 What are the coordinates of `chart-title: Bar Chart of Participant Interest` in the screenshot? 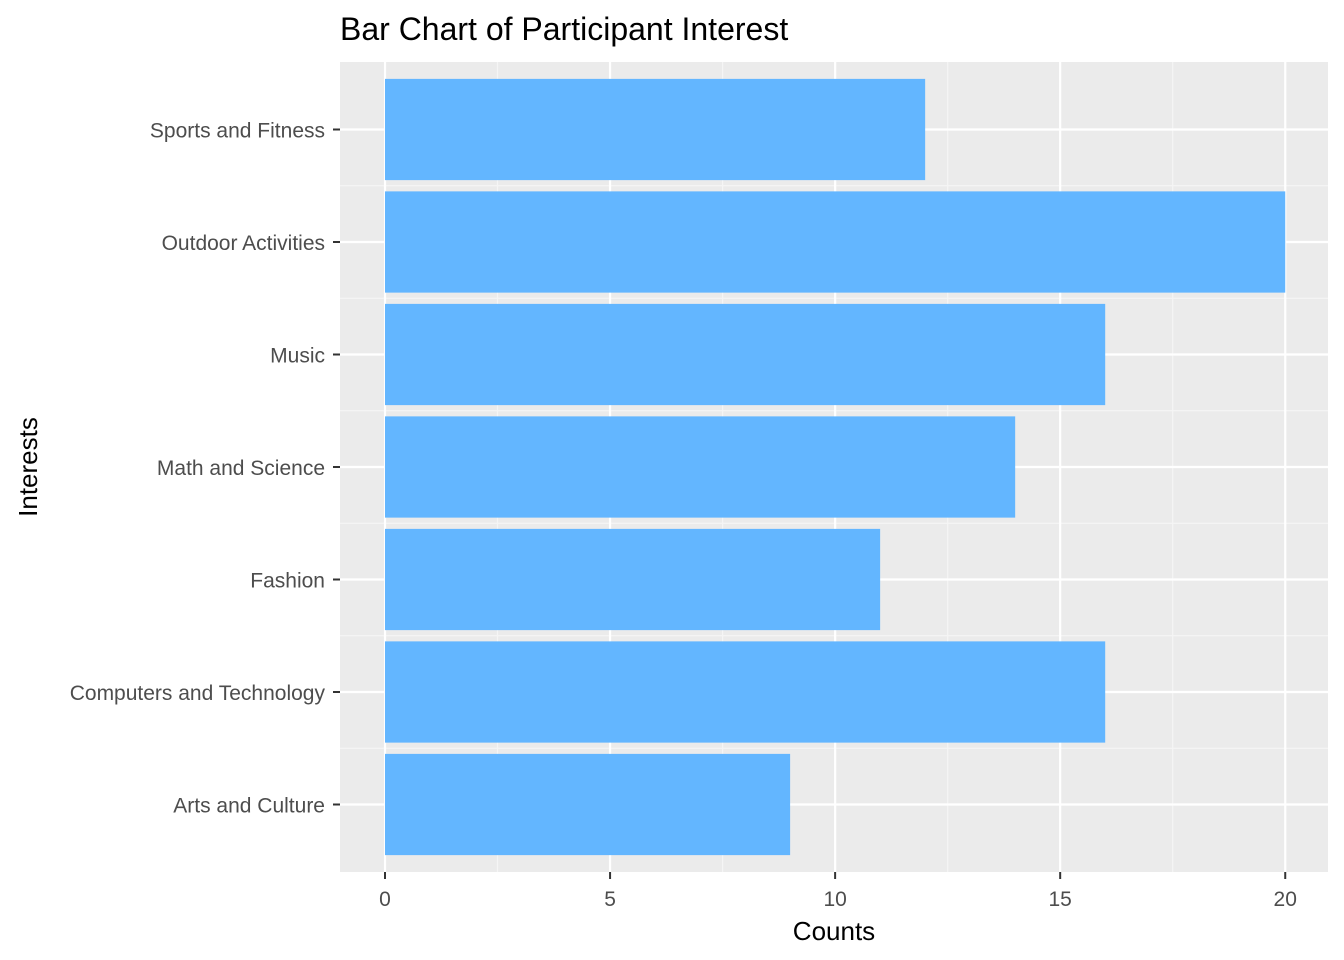 It's located at (564, 29).